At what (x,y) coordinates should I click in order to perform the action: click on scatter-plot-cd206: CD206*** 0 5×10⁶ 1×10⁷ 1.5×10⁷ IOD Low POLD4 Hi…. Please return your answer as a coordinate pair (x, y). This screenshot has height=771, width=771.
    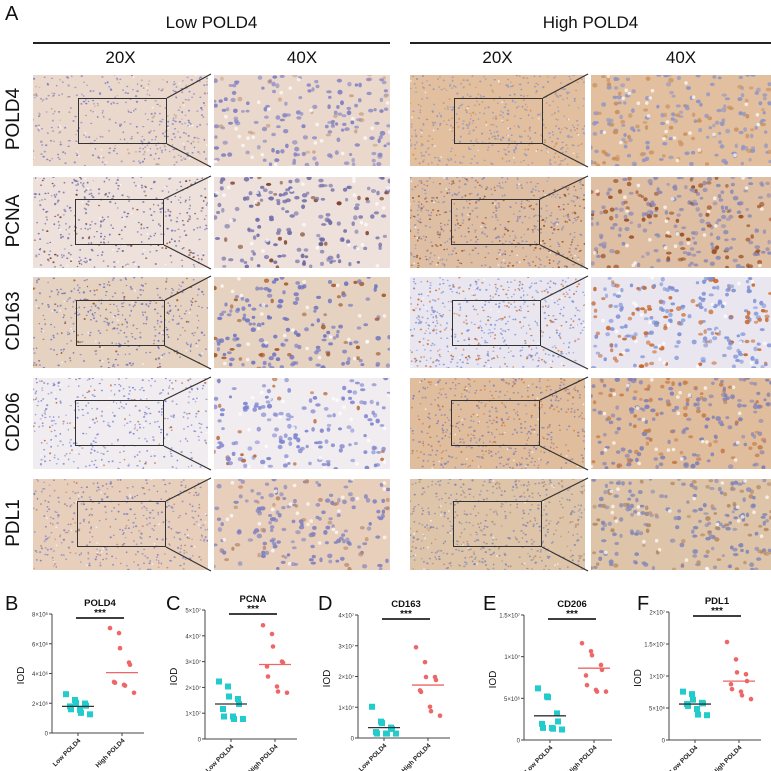
    Looking at the image, I should click on (550, 685).